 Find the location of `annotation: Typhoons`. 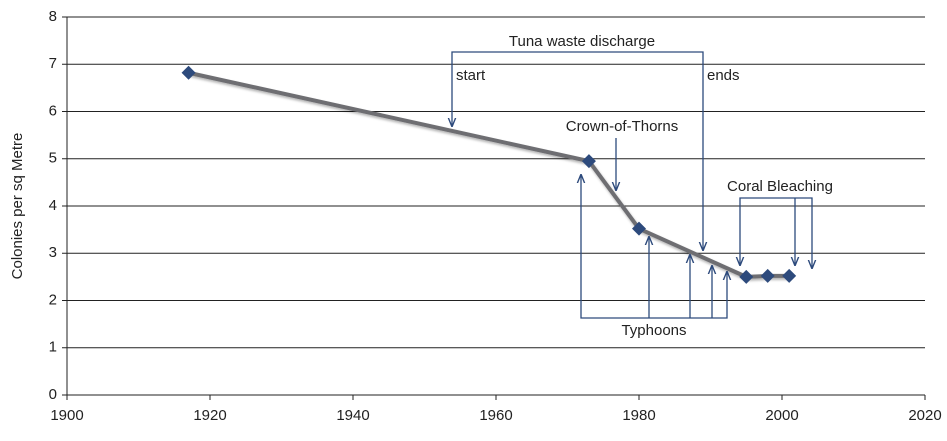

annotation: Typhoons is located at coordinates (653, 330).